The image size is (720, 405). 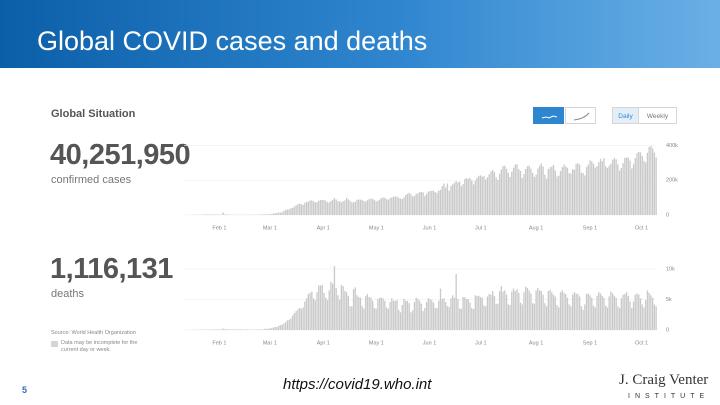 I want to click on cases-caption: confirmed cases, so click(x=91, y=180).